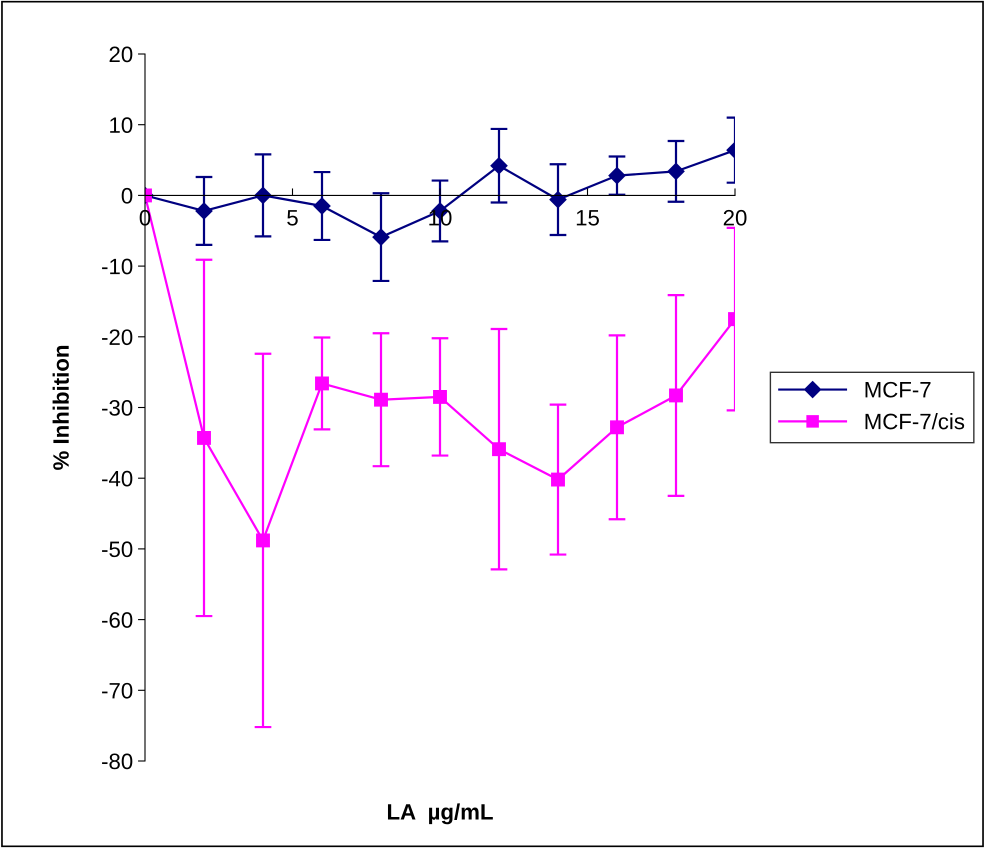  Describe the element at coordinates (117, 266) in the screenshot. I see `y-tick-label: -10` at that location.